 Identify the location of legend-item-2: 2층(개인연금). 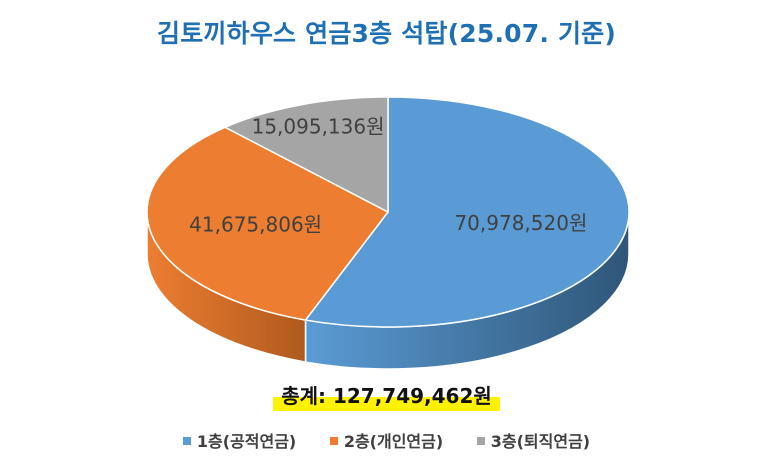
(386, 440).